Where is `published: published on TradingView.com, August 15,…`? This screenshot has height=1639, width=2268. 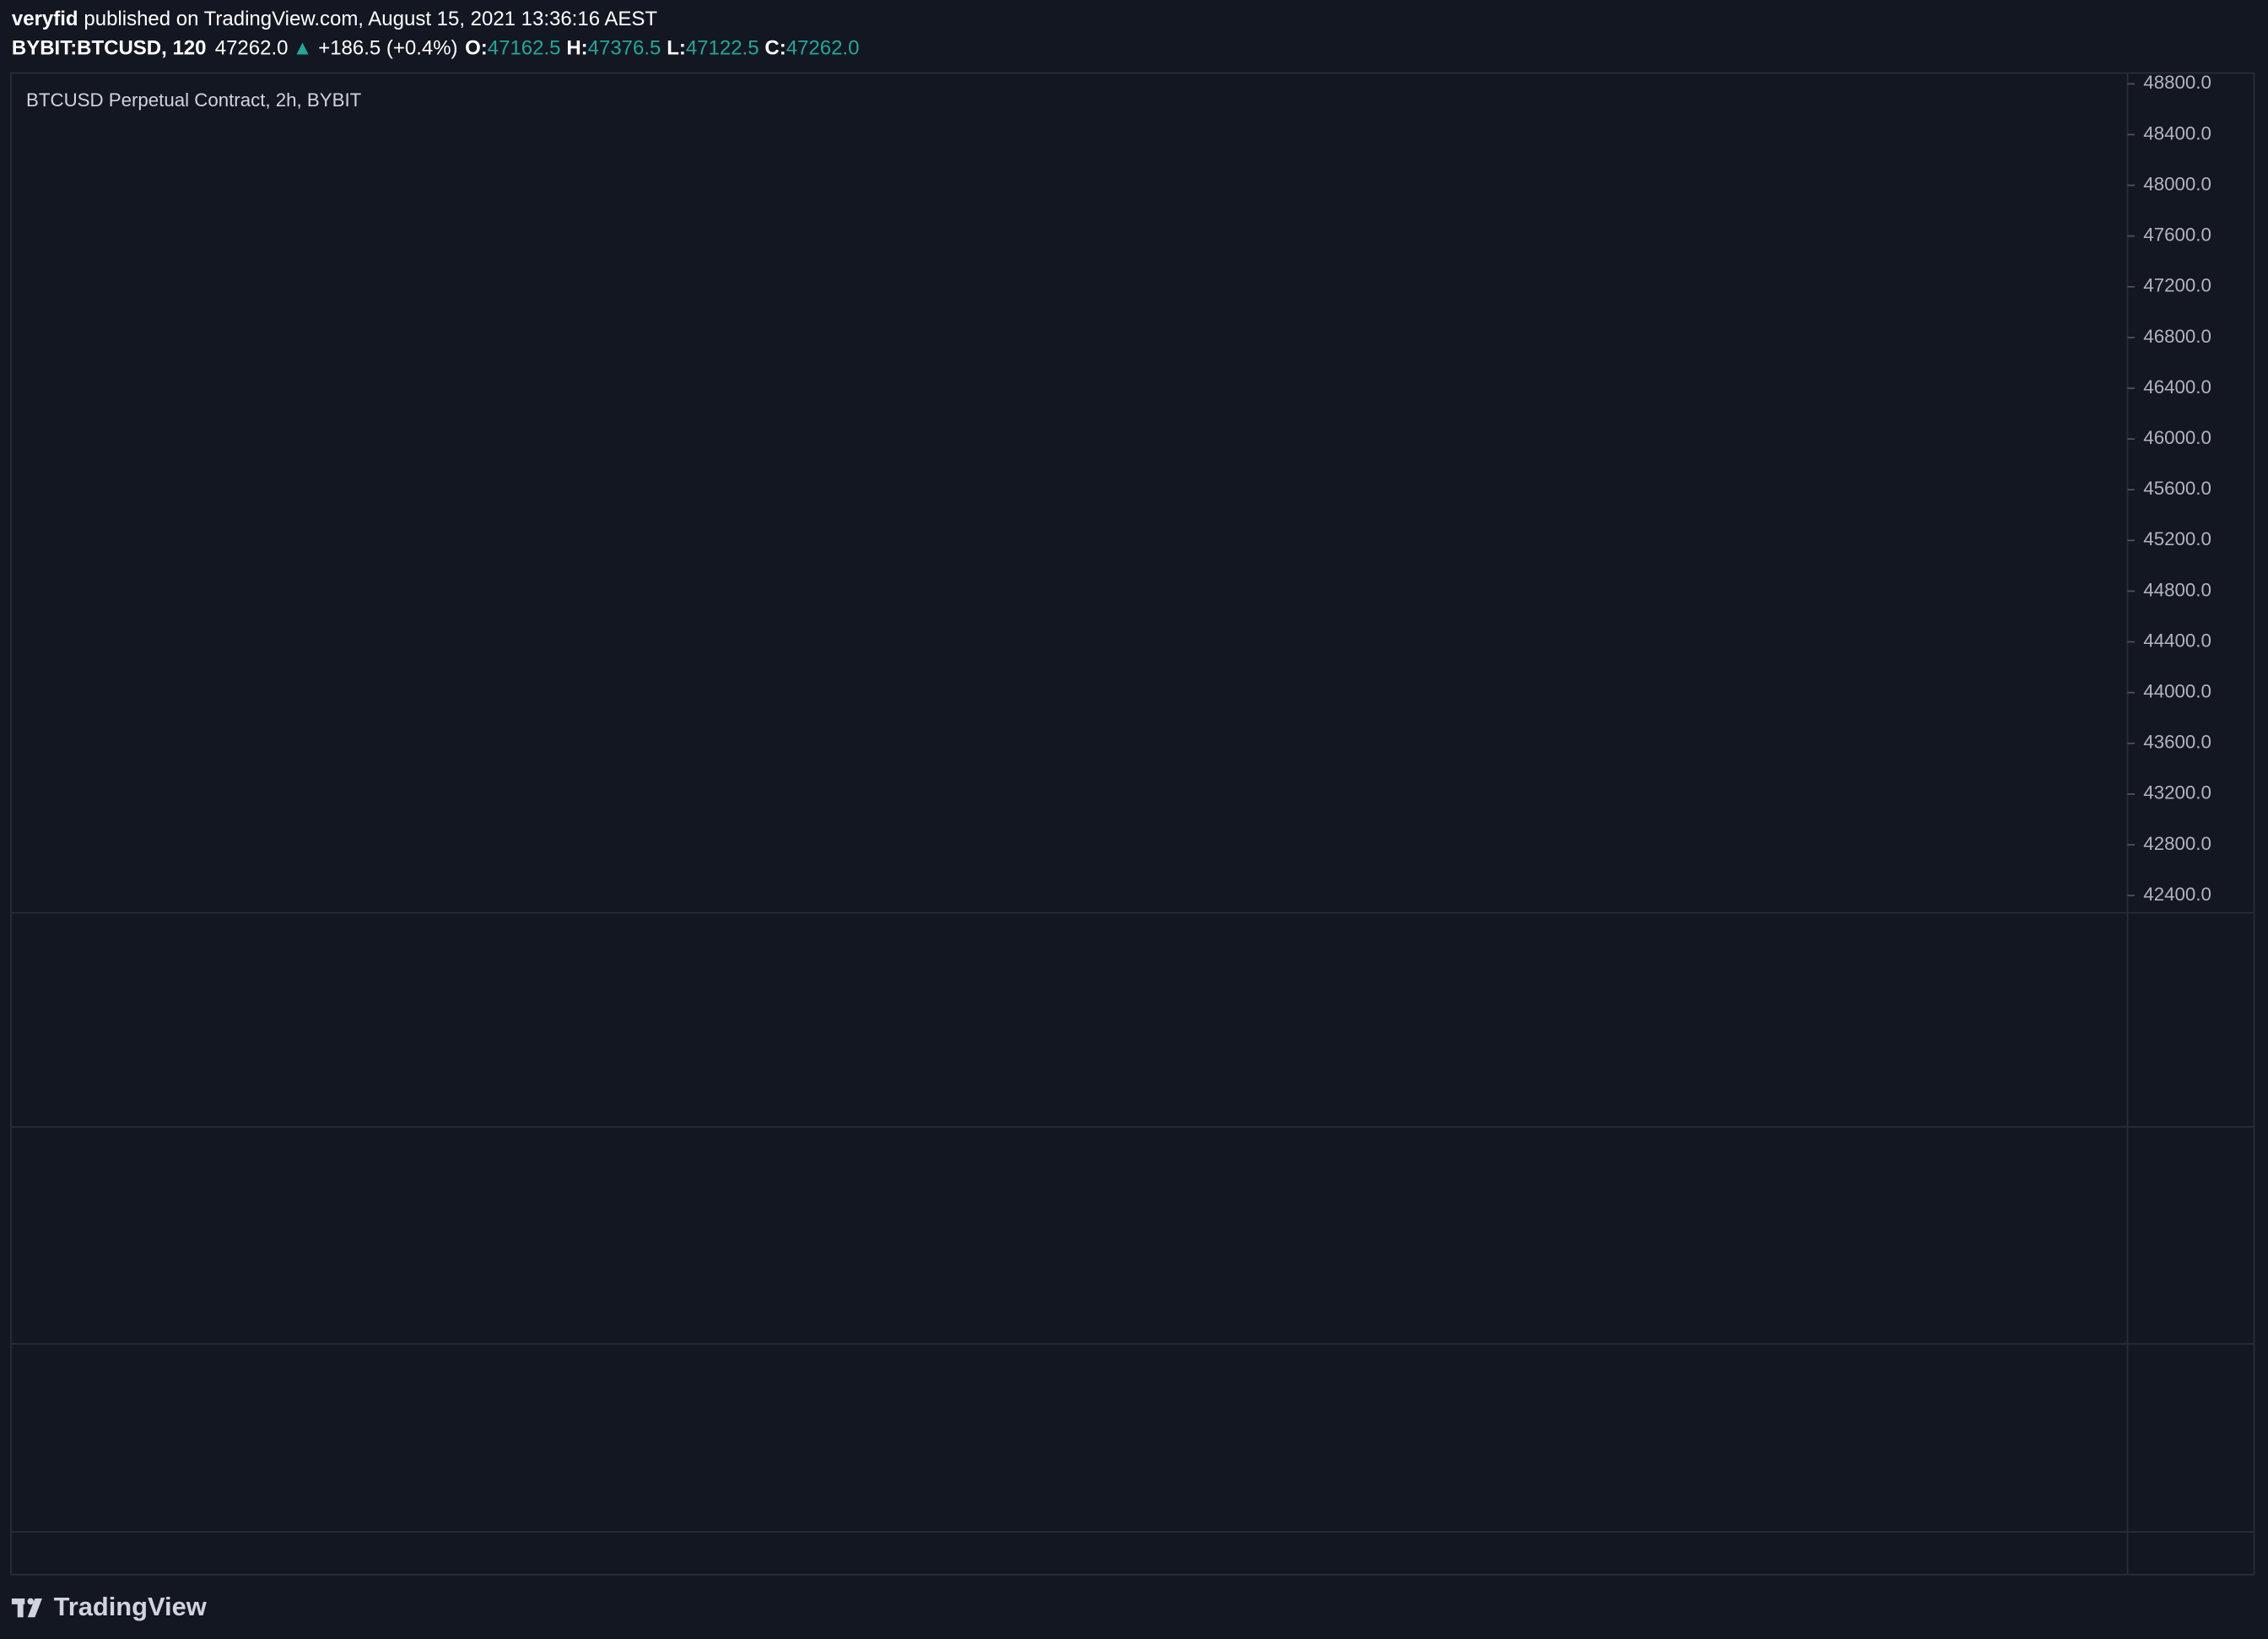 published: published on TradingView.com, August 15,… is located at coordinates (370, 19).